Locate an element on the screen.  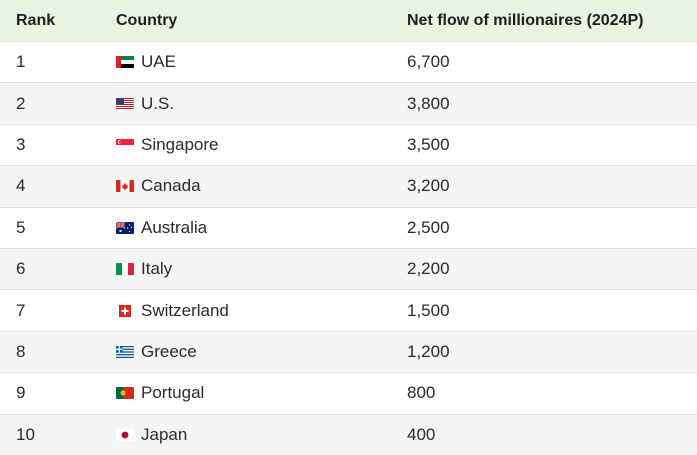
flow-cell: 1,500 is located at coordinates (428, 310).